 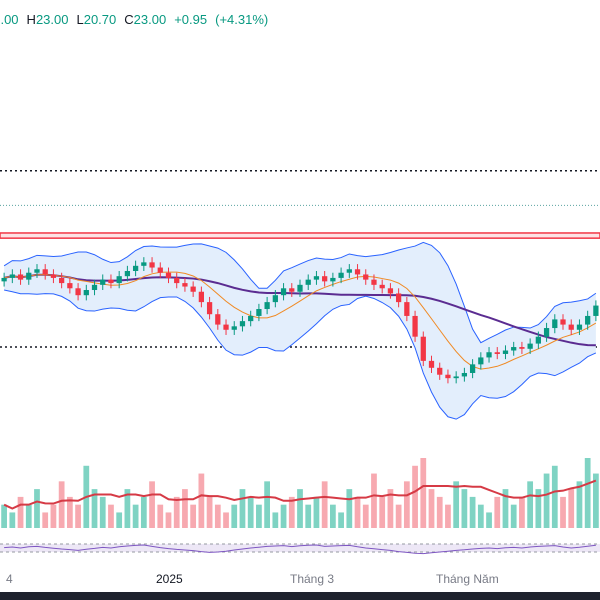 I want to click on time-axis: 4 2025 Tháng 3 Tháng Năm, so click(x=300, y=579).